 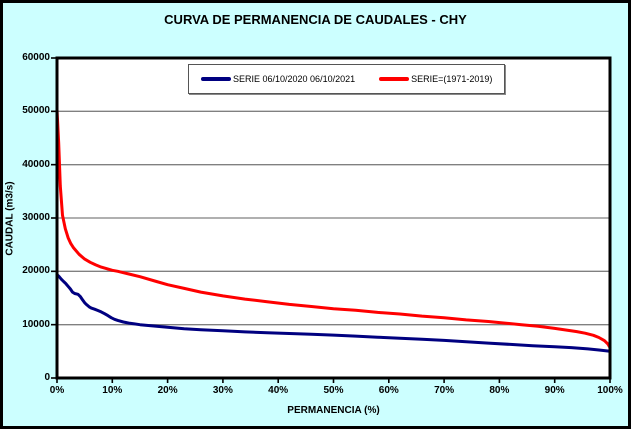 What do you see at coordinates (222, 390) in the screenshot?
I see `x-tick-label: 30%` at bounding box center [222, 390].